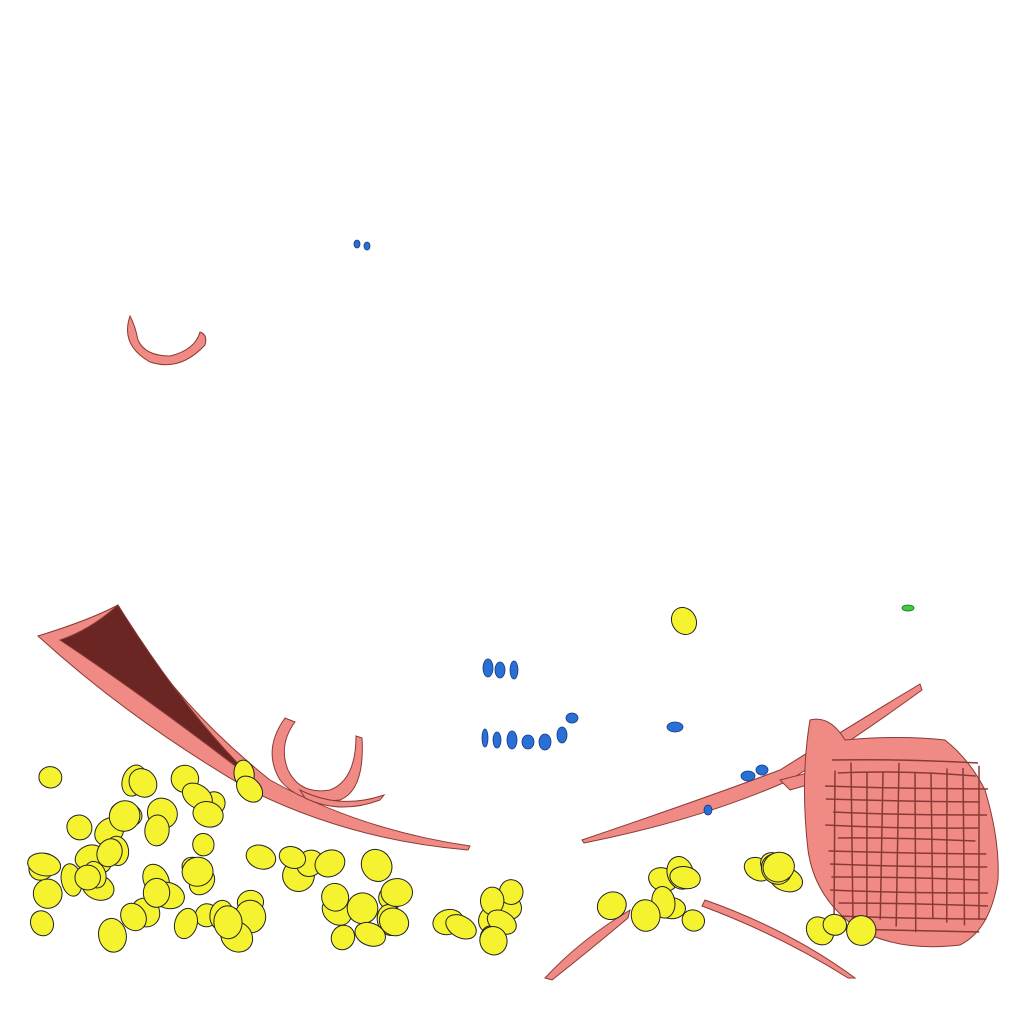 Image resolution: width=1024 pixels, height=1024 pixels. I want to click on membrane-lower-right, so click(779, 939).